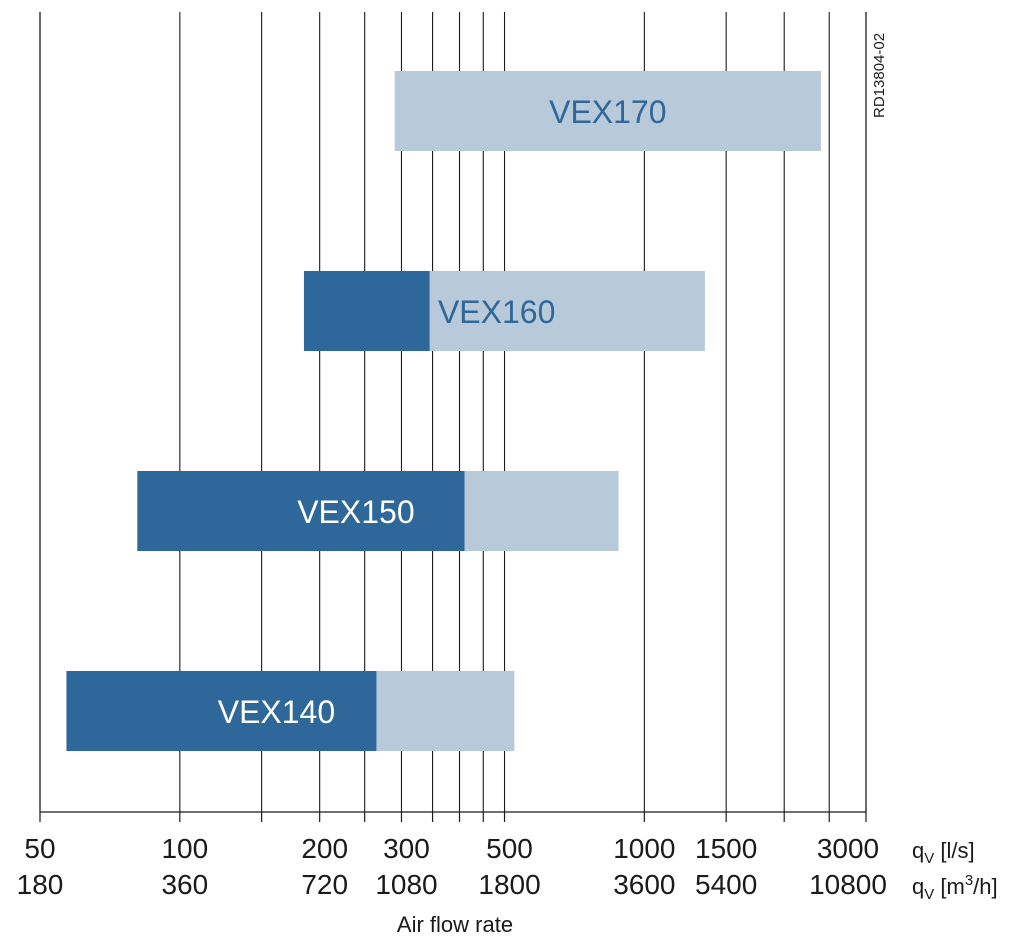  I want to click on x-tick-label-ls: 1500, so click(726, 848).